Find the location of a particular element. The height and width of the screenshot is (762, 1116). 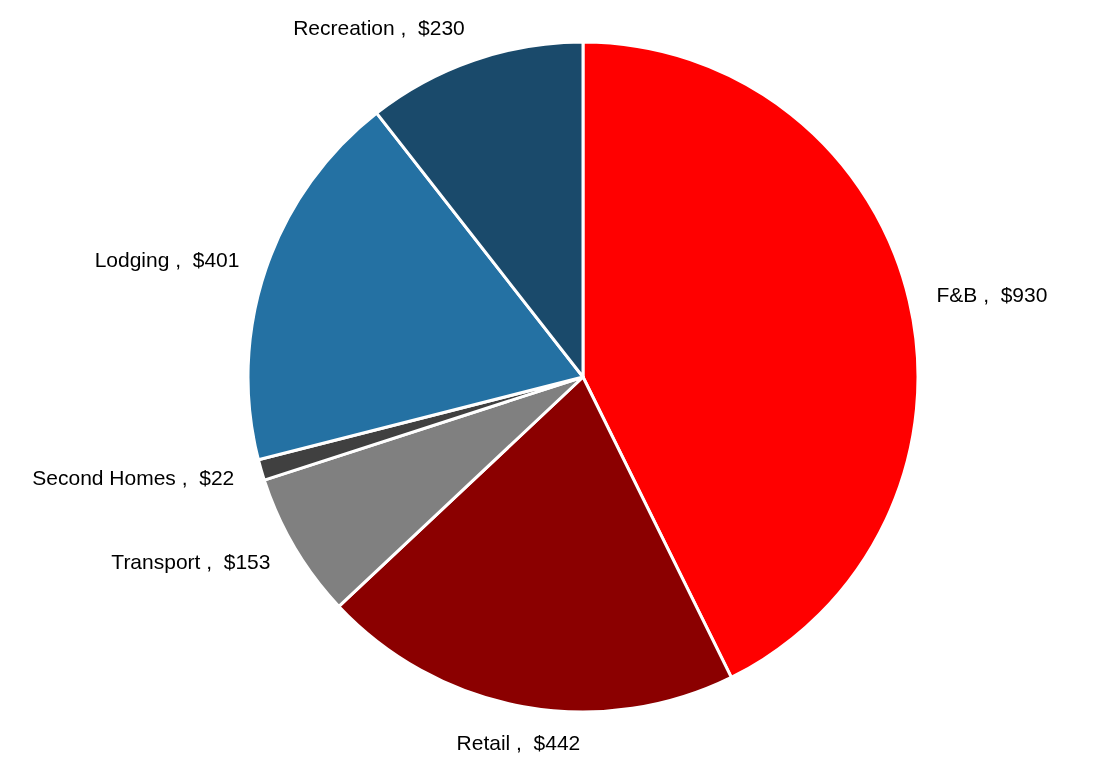

slice-label: Retail , $442 is located at coordinates (518, 742).